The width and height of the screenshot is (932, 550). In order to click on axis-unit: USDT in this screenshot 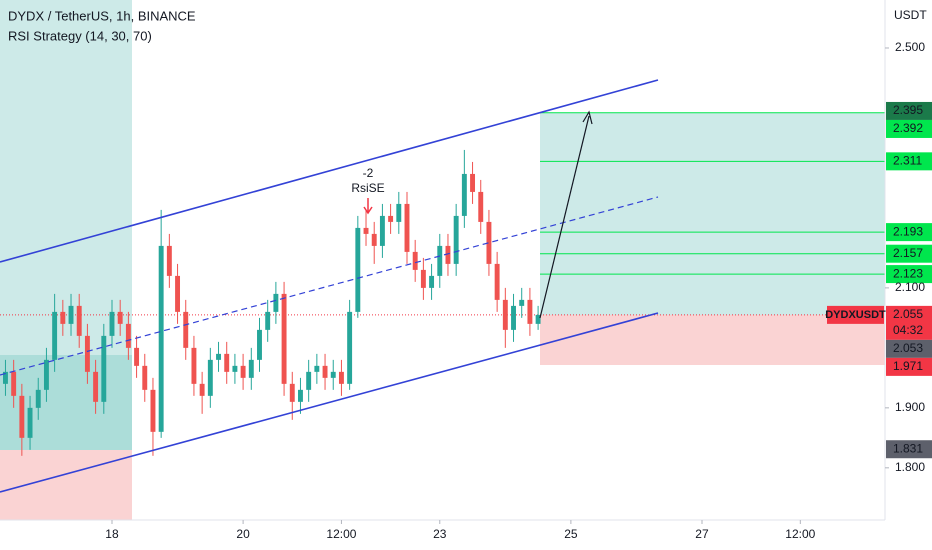, I will do `click(910, 15)`.